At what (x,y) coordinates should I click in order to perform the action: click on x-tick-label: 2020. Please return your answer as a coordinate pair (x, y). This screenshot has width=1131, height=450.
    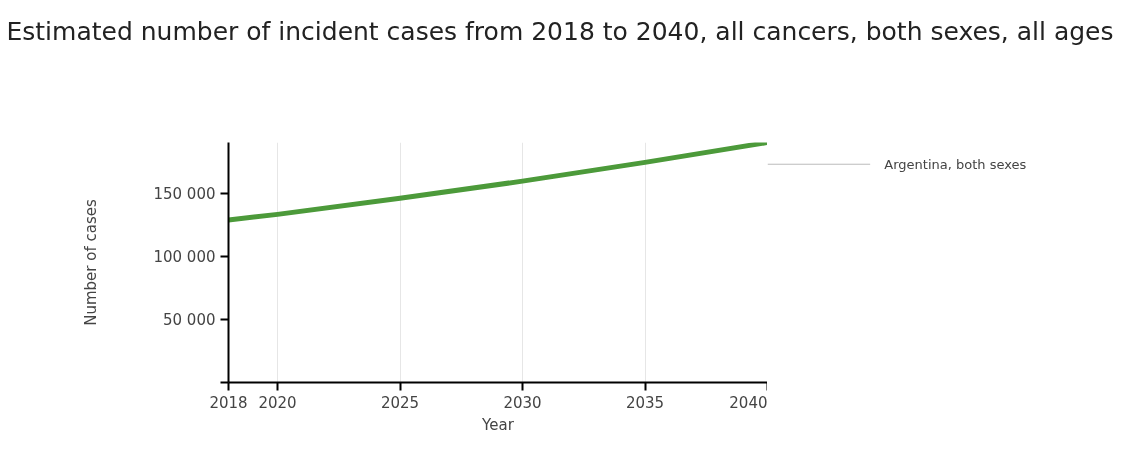
    Looking at the image, I should click on (277, 402).